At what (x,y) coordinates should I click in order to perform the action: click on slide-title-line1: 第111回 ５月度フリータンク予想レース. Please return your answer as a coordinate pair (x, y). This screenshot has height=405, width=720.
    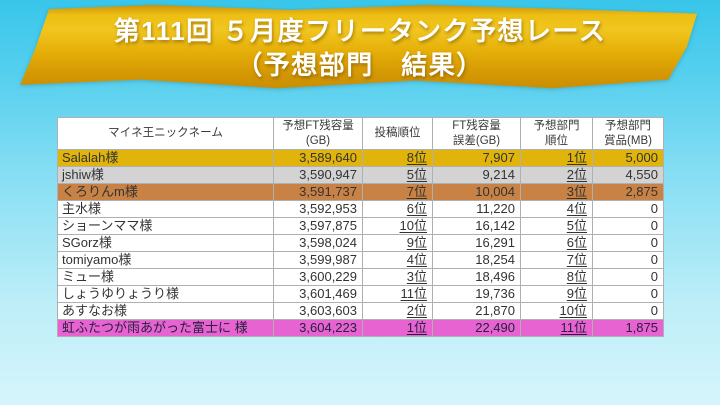
    Looking at the image, I should click on (360, 31).